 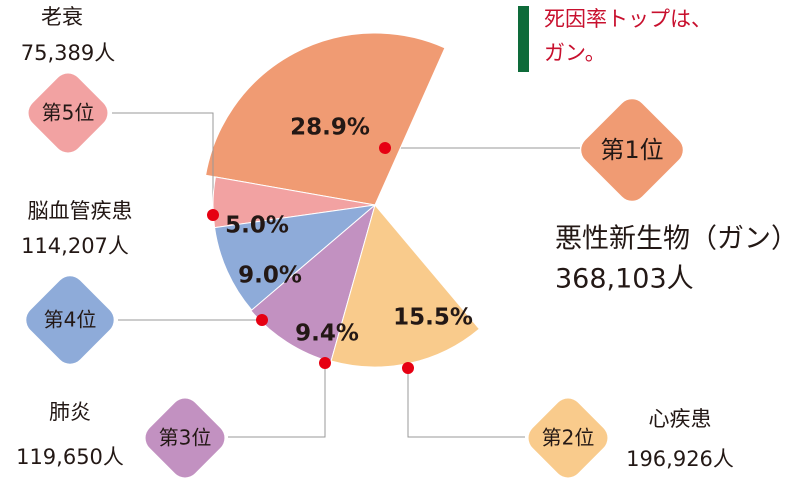 I want to click on rank-badge: 第2位, so click(x=568, y=438).